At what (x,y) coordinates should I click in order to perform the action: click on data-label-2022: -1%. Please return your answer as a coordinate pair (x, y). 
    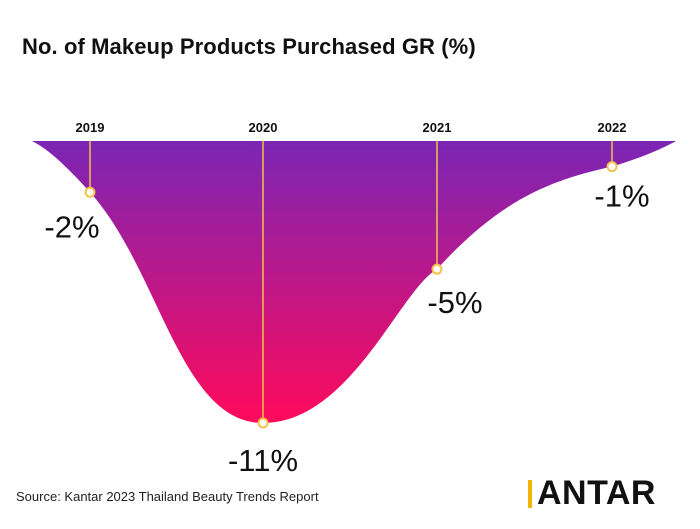
    Looking at the image, I should click on (621, 196).